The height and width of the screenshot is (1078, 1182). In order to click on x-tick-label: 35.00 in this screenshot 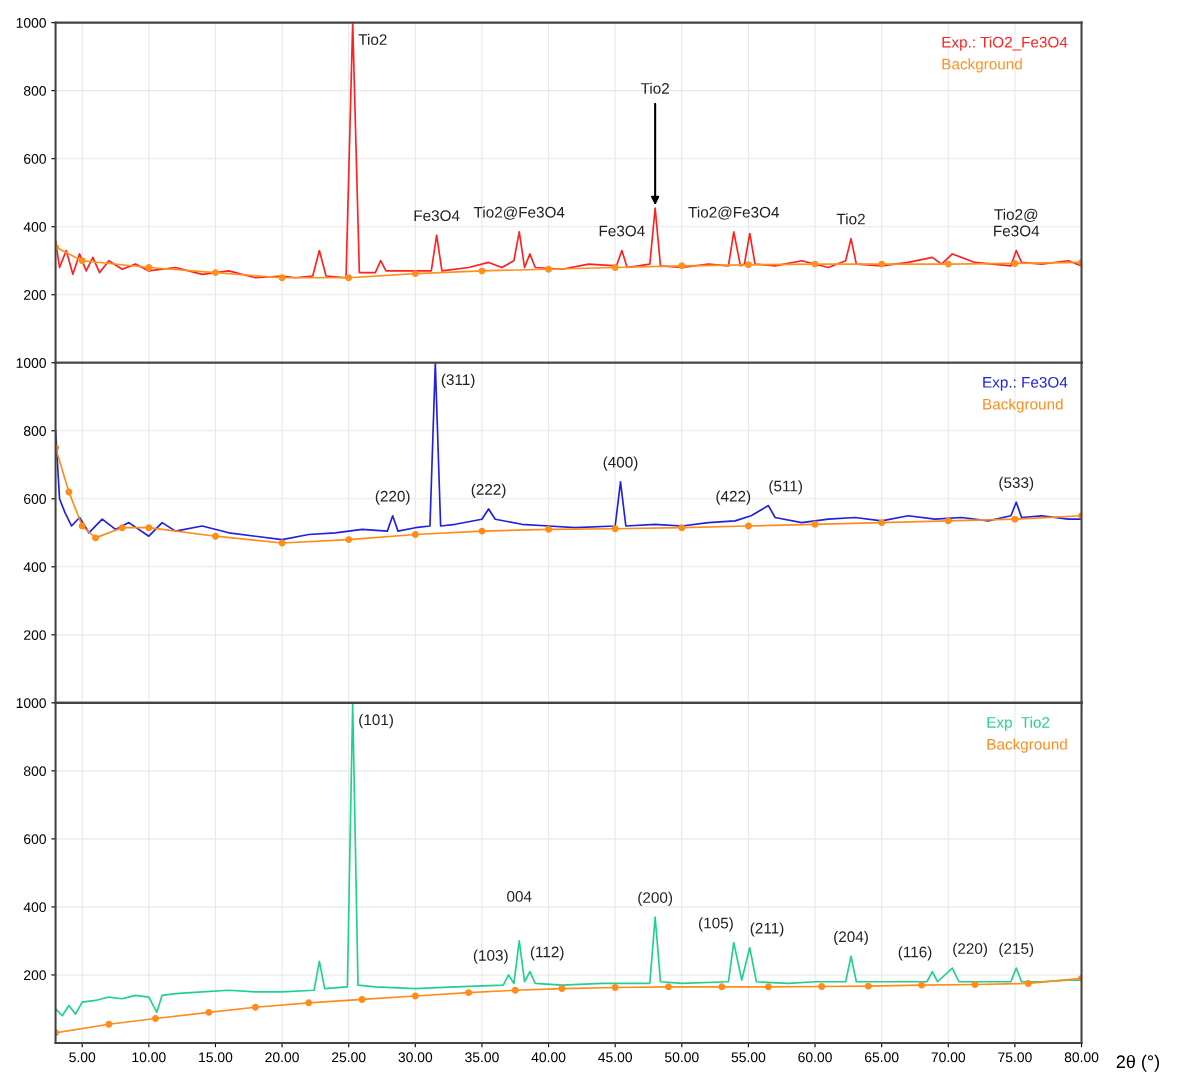, I will do `click(482, 1057)`.